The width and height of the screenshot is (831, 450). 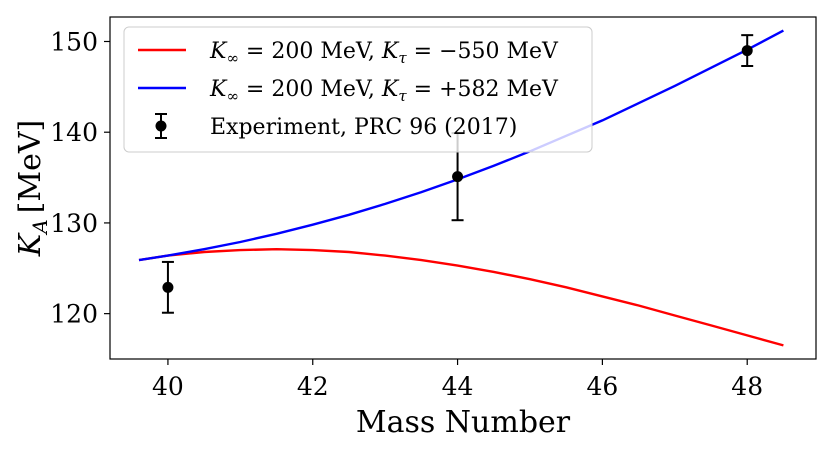 What do you see at coordinates (747, 386) in the screenshot?
I see `x-tick-label: 48` at bounding box center [747, 386].